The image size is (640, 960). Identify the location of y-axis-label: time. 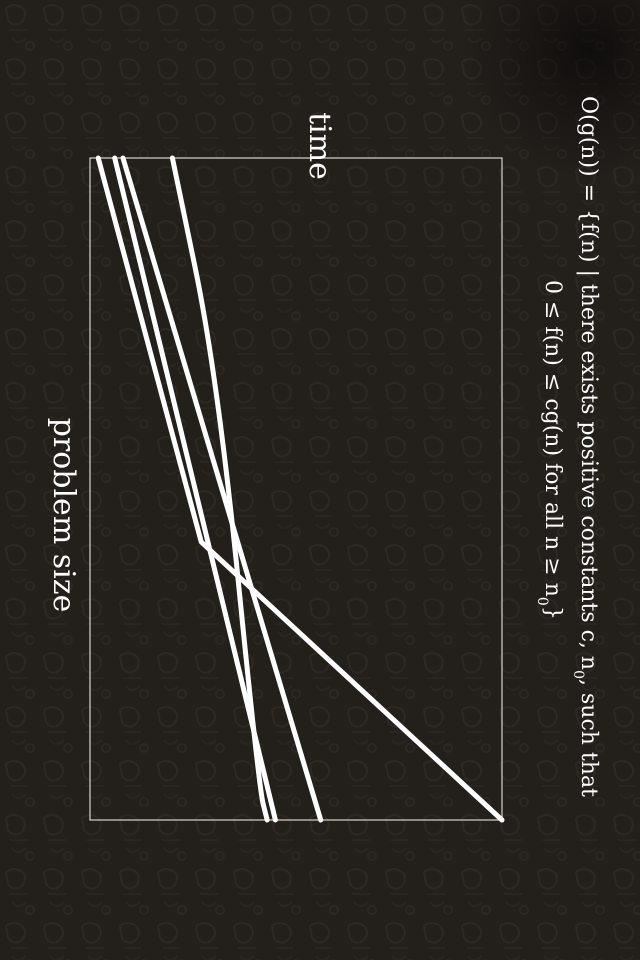
(319, 146).